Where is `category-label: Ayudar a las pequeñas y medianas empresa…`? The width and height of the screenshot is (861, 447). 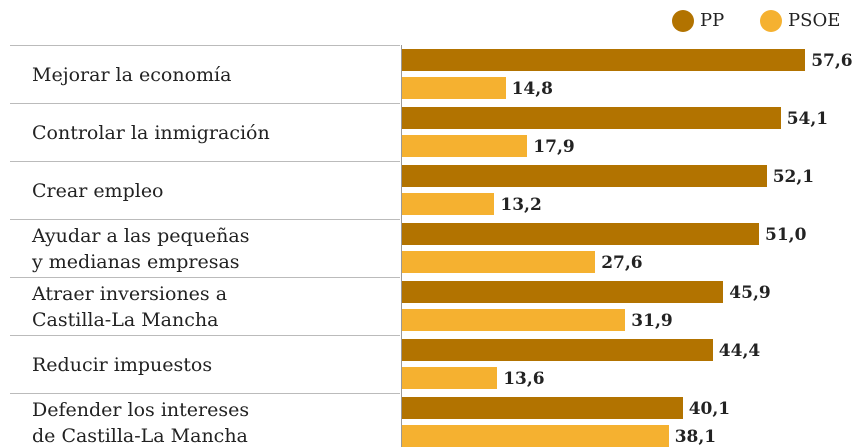 category-label: Ayudar a las pequeñas y medianas empresa… is located at coordinates (205, 248).